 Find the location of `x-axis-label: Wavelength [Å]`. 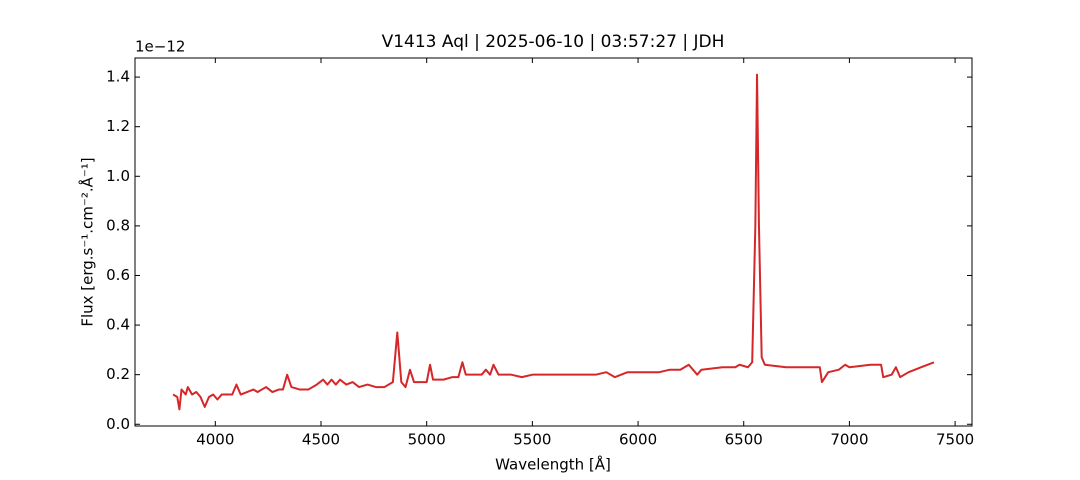

x-axis-label: Wavelength [Å] is located at coordinates (553, 464).